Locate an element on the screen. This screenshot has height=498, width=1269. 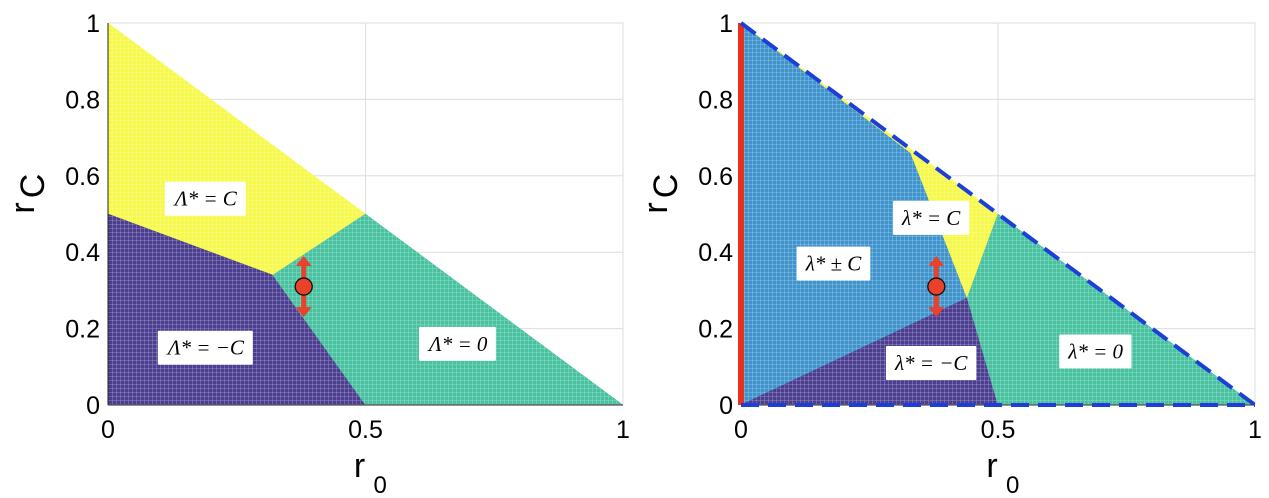
region-label-group: Λ* = 0 is located at coordinates (457, 343).